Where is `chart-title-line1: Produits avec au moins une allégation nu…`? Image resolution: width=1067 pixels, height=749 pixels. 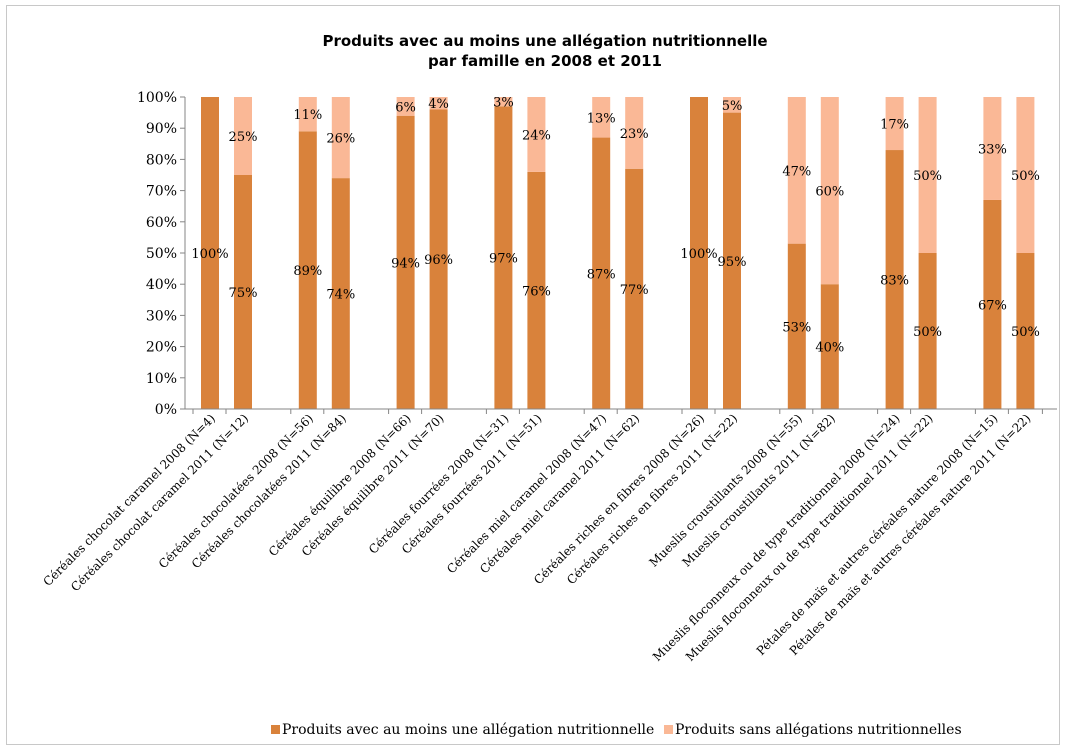 chart-title-line1: Produits avec au moins une allégation nu… is located at coordinates (544, 41).